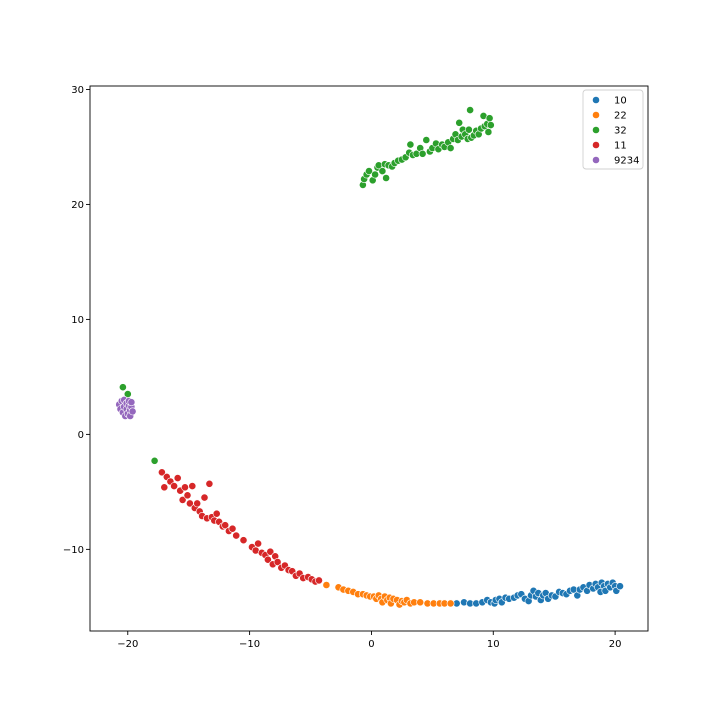  What do you see at coordinates (73, 550) in the screenshot?
I see `y-tick-label: −10` at bounding box center [73, 550].